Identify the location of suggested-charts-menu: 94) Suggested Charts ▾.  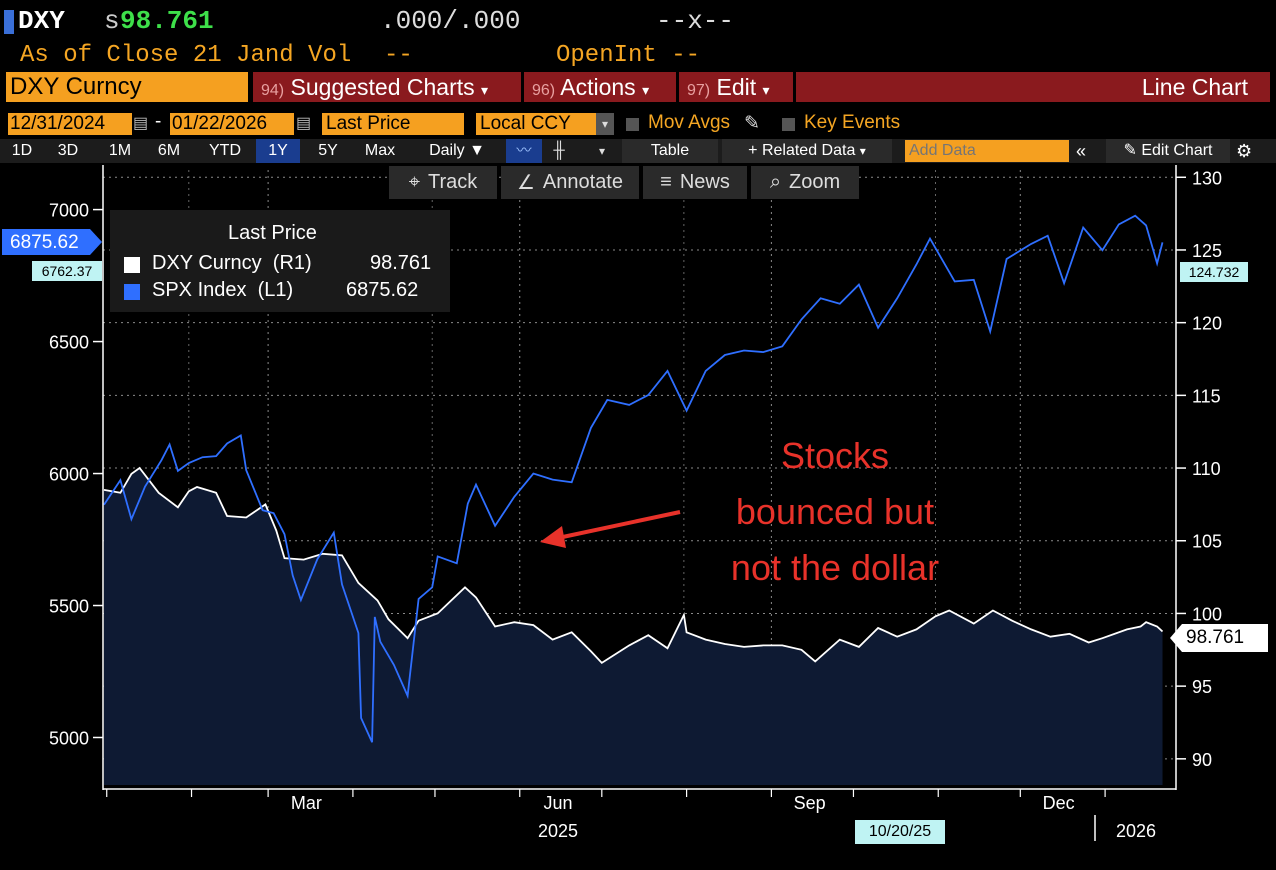
(387, 87).